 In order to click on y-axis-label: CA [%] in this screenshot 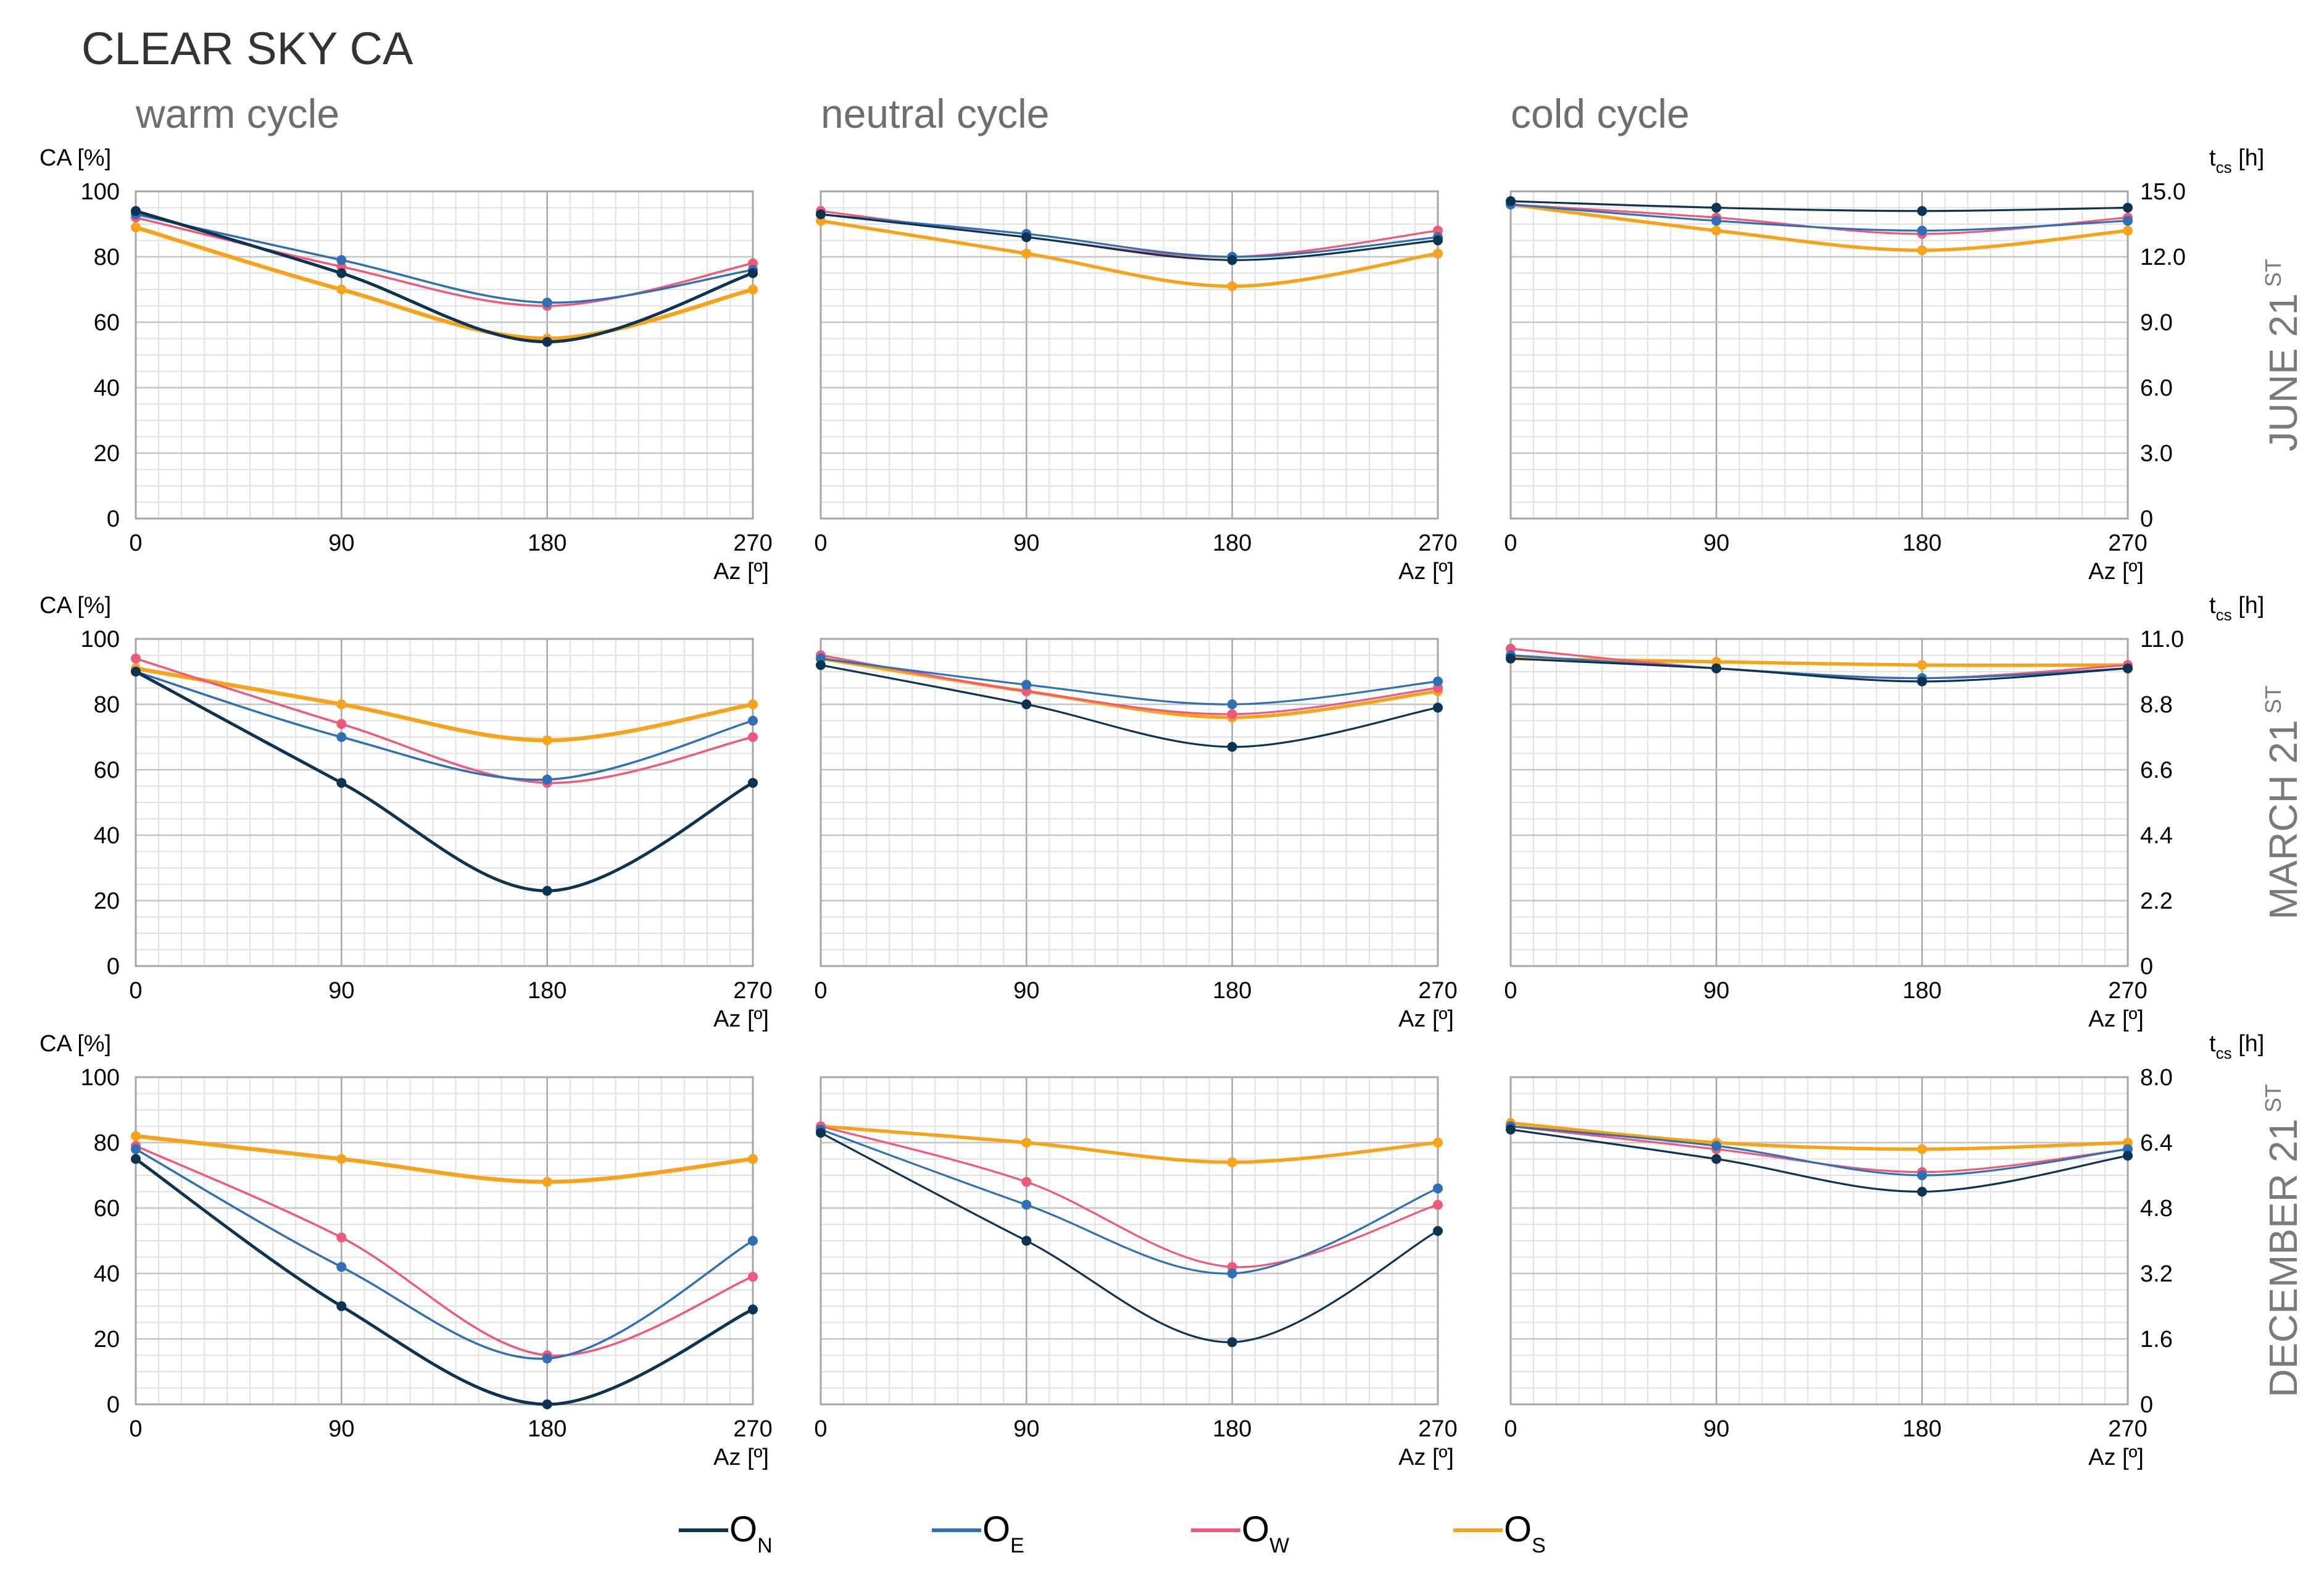, I will do `click(75, 158)`.